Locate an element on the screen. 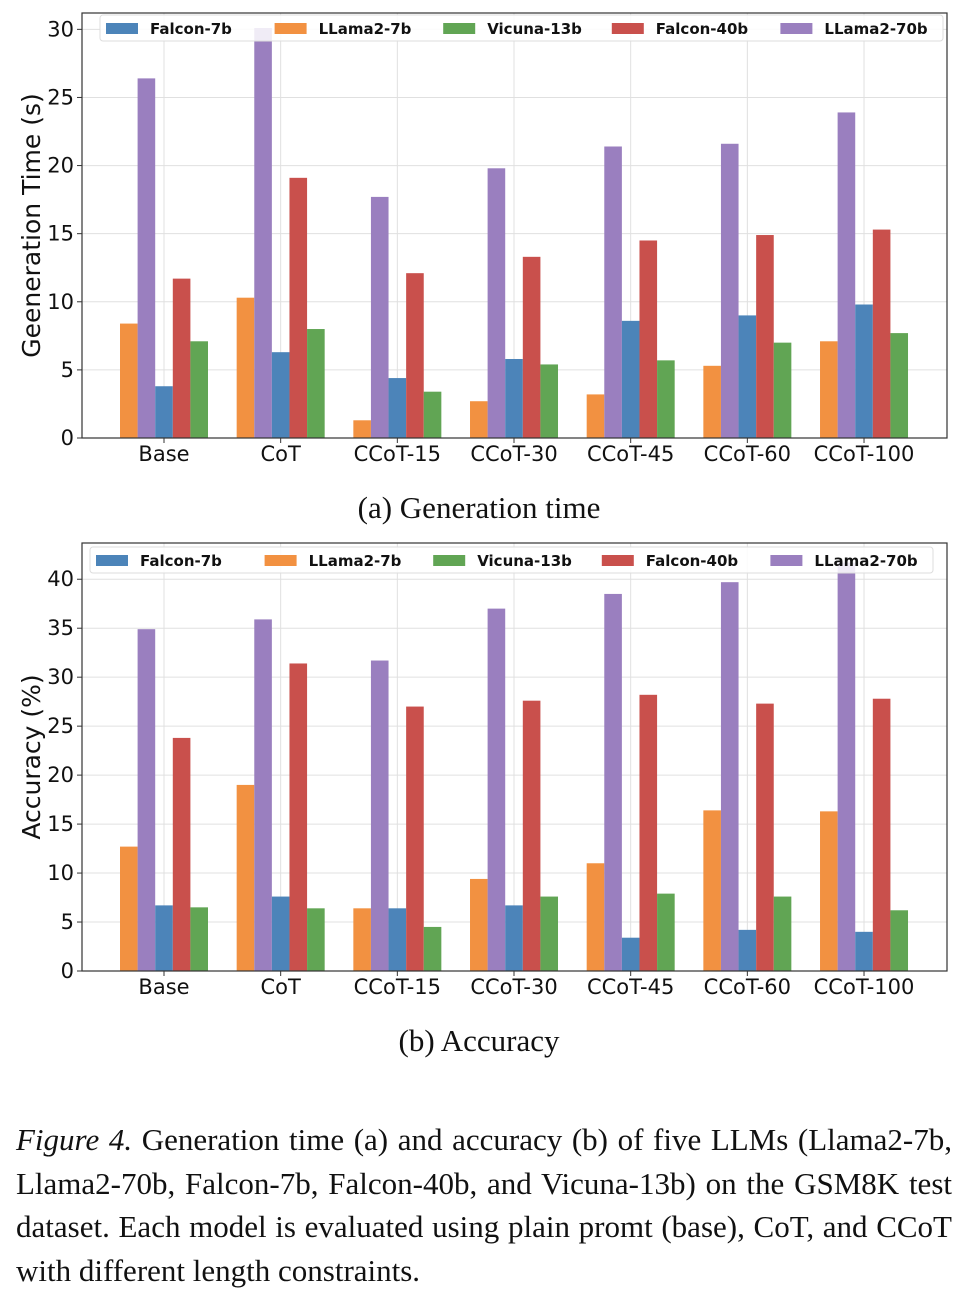 The width and height of the screenshot is (958, 1298). bar-falcon-7b-base is located at coordinates (164, 938).